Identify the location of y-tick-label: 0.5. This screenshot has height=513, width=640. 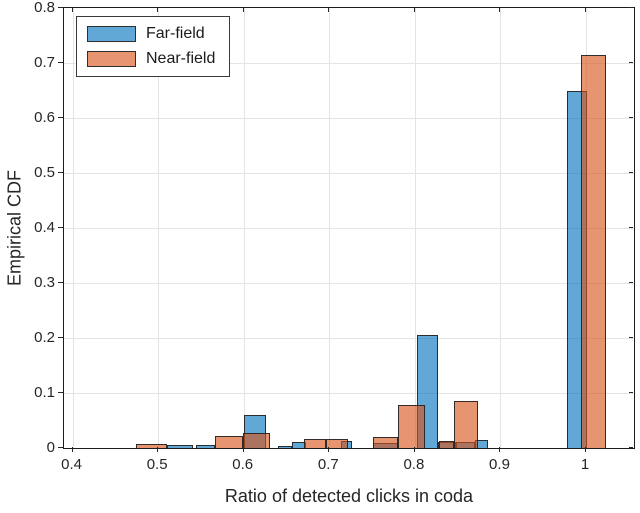
(44, 172).